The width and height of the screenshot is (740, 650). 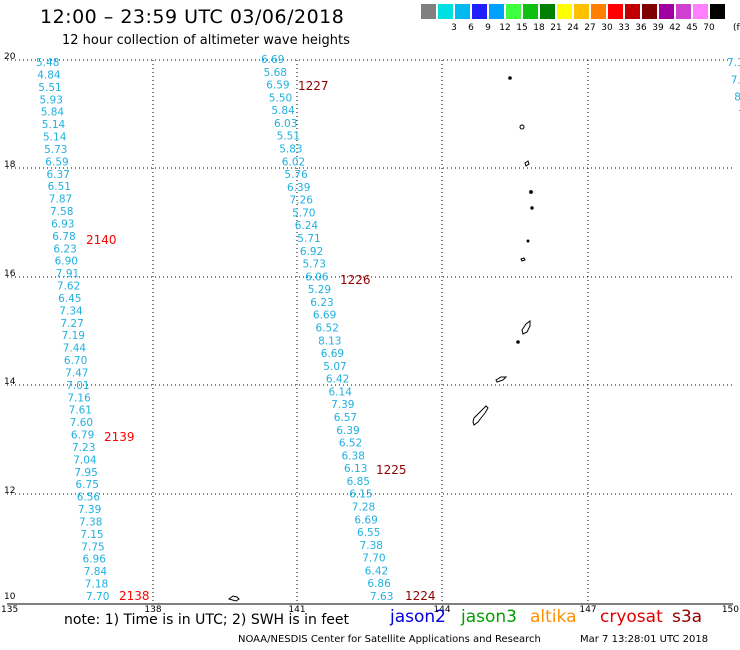 I want to click on wave-height-value: 6.93, so click(x=62, y=224).